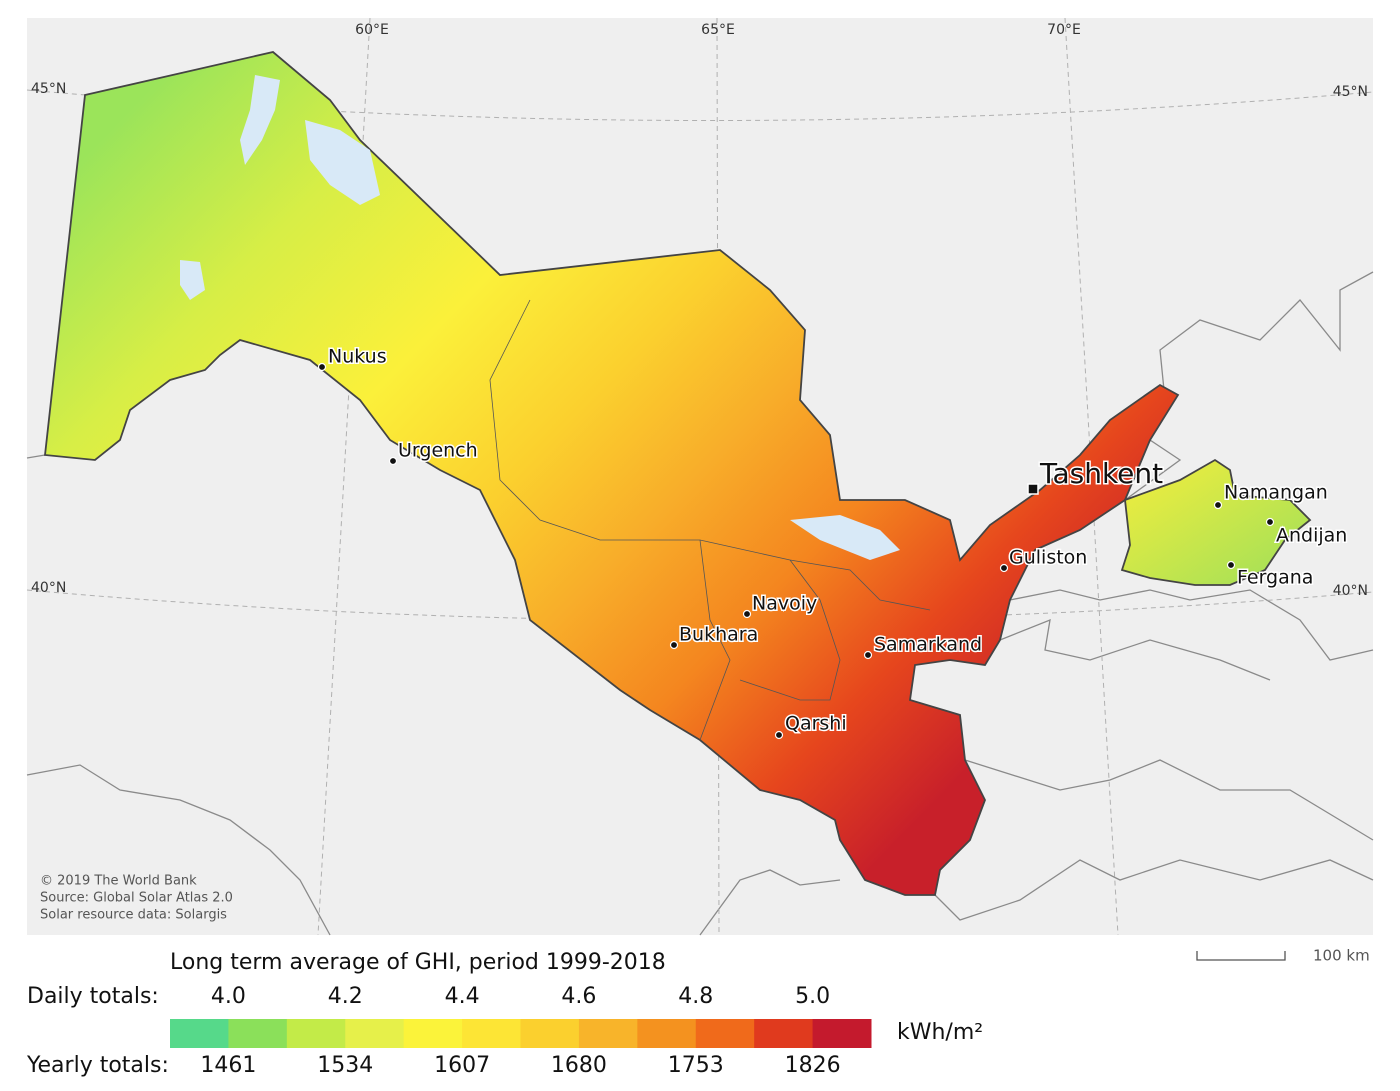 This screenshot has width=1400, height=1091. What do you see at coordinates (93, 996) in the screenshot?
I see `daily-label: Daily totals:` at bounding box center [93, 996].